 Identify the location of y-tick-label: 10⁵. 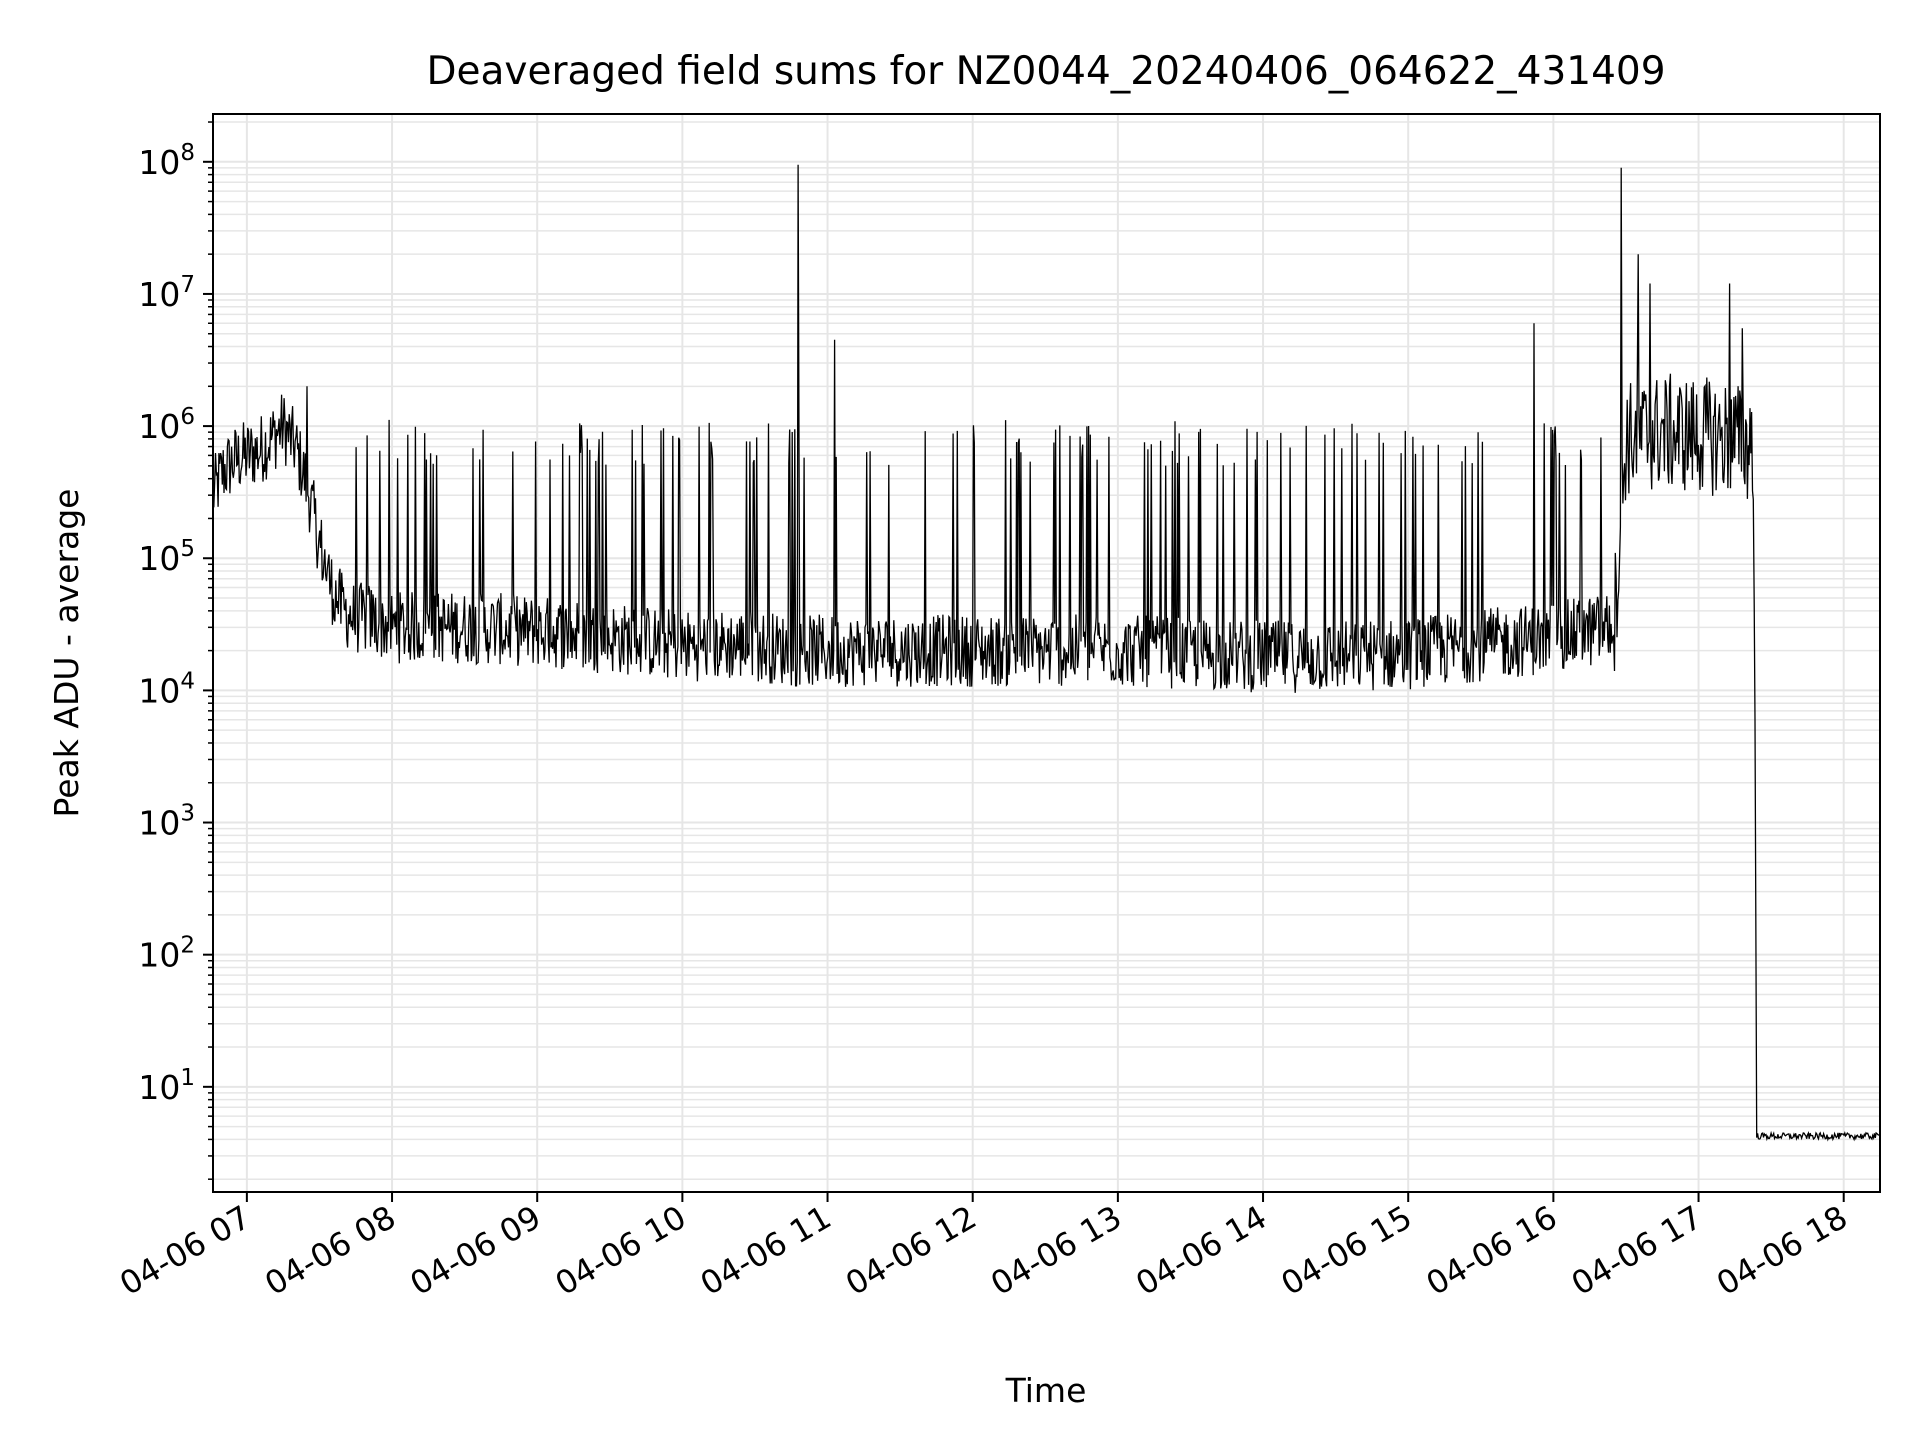
(166, 557).